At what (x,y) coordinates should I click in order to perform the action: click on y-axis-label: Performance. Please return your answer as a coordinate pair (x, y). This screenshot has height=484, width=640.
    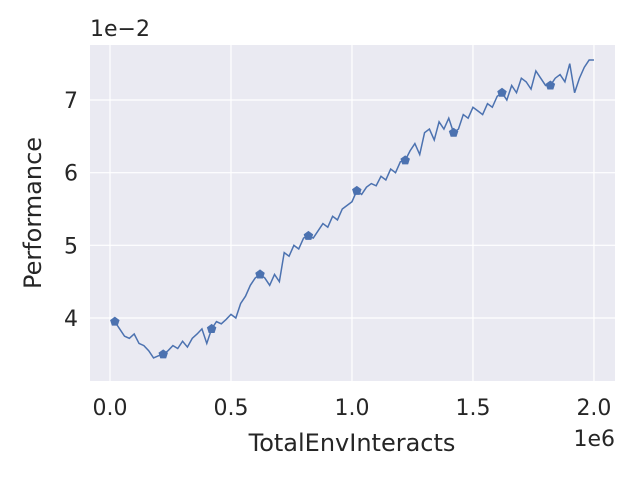
    Looking at the image, I should click on (33, 213).